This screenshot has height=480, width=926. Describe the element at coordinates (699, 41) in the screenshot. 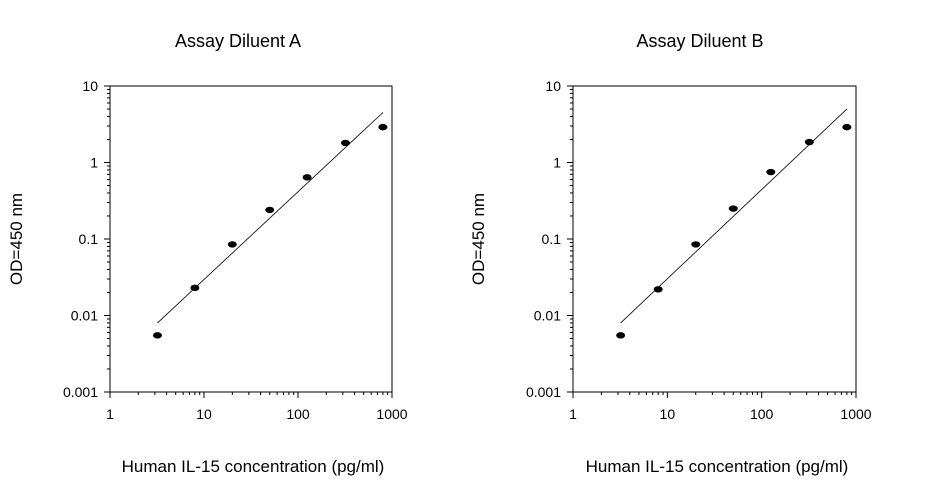

I see `chart-title: Assay Diluent B` at that location.